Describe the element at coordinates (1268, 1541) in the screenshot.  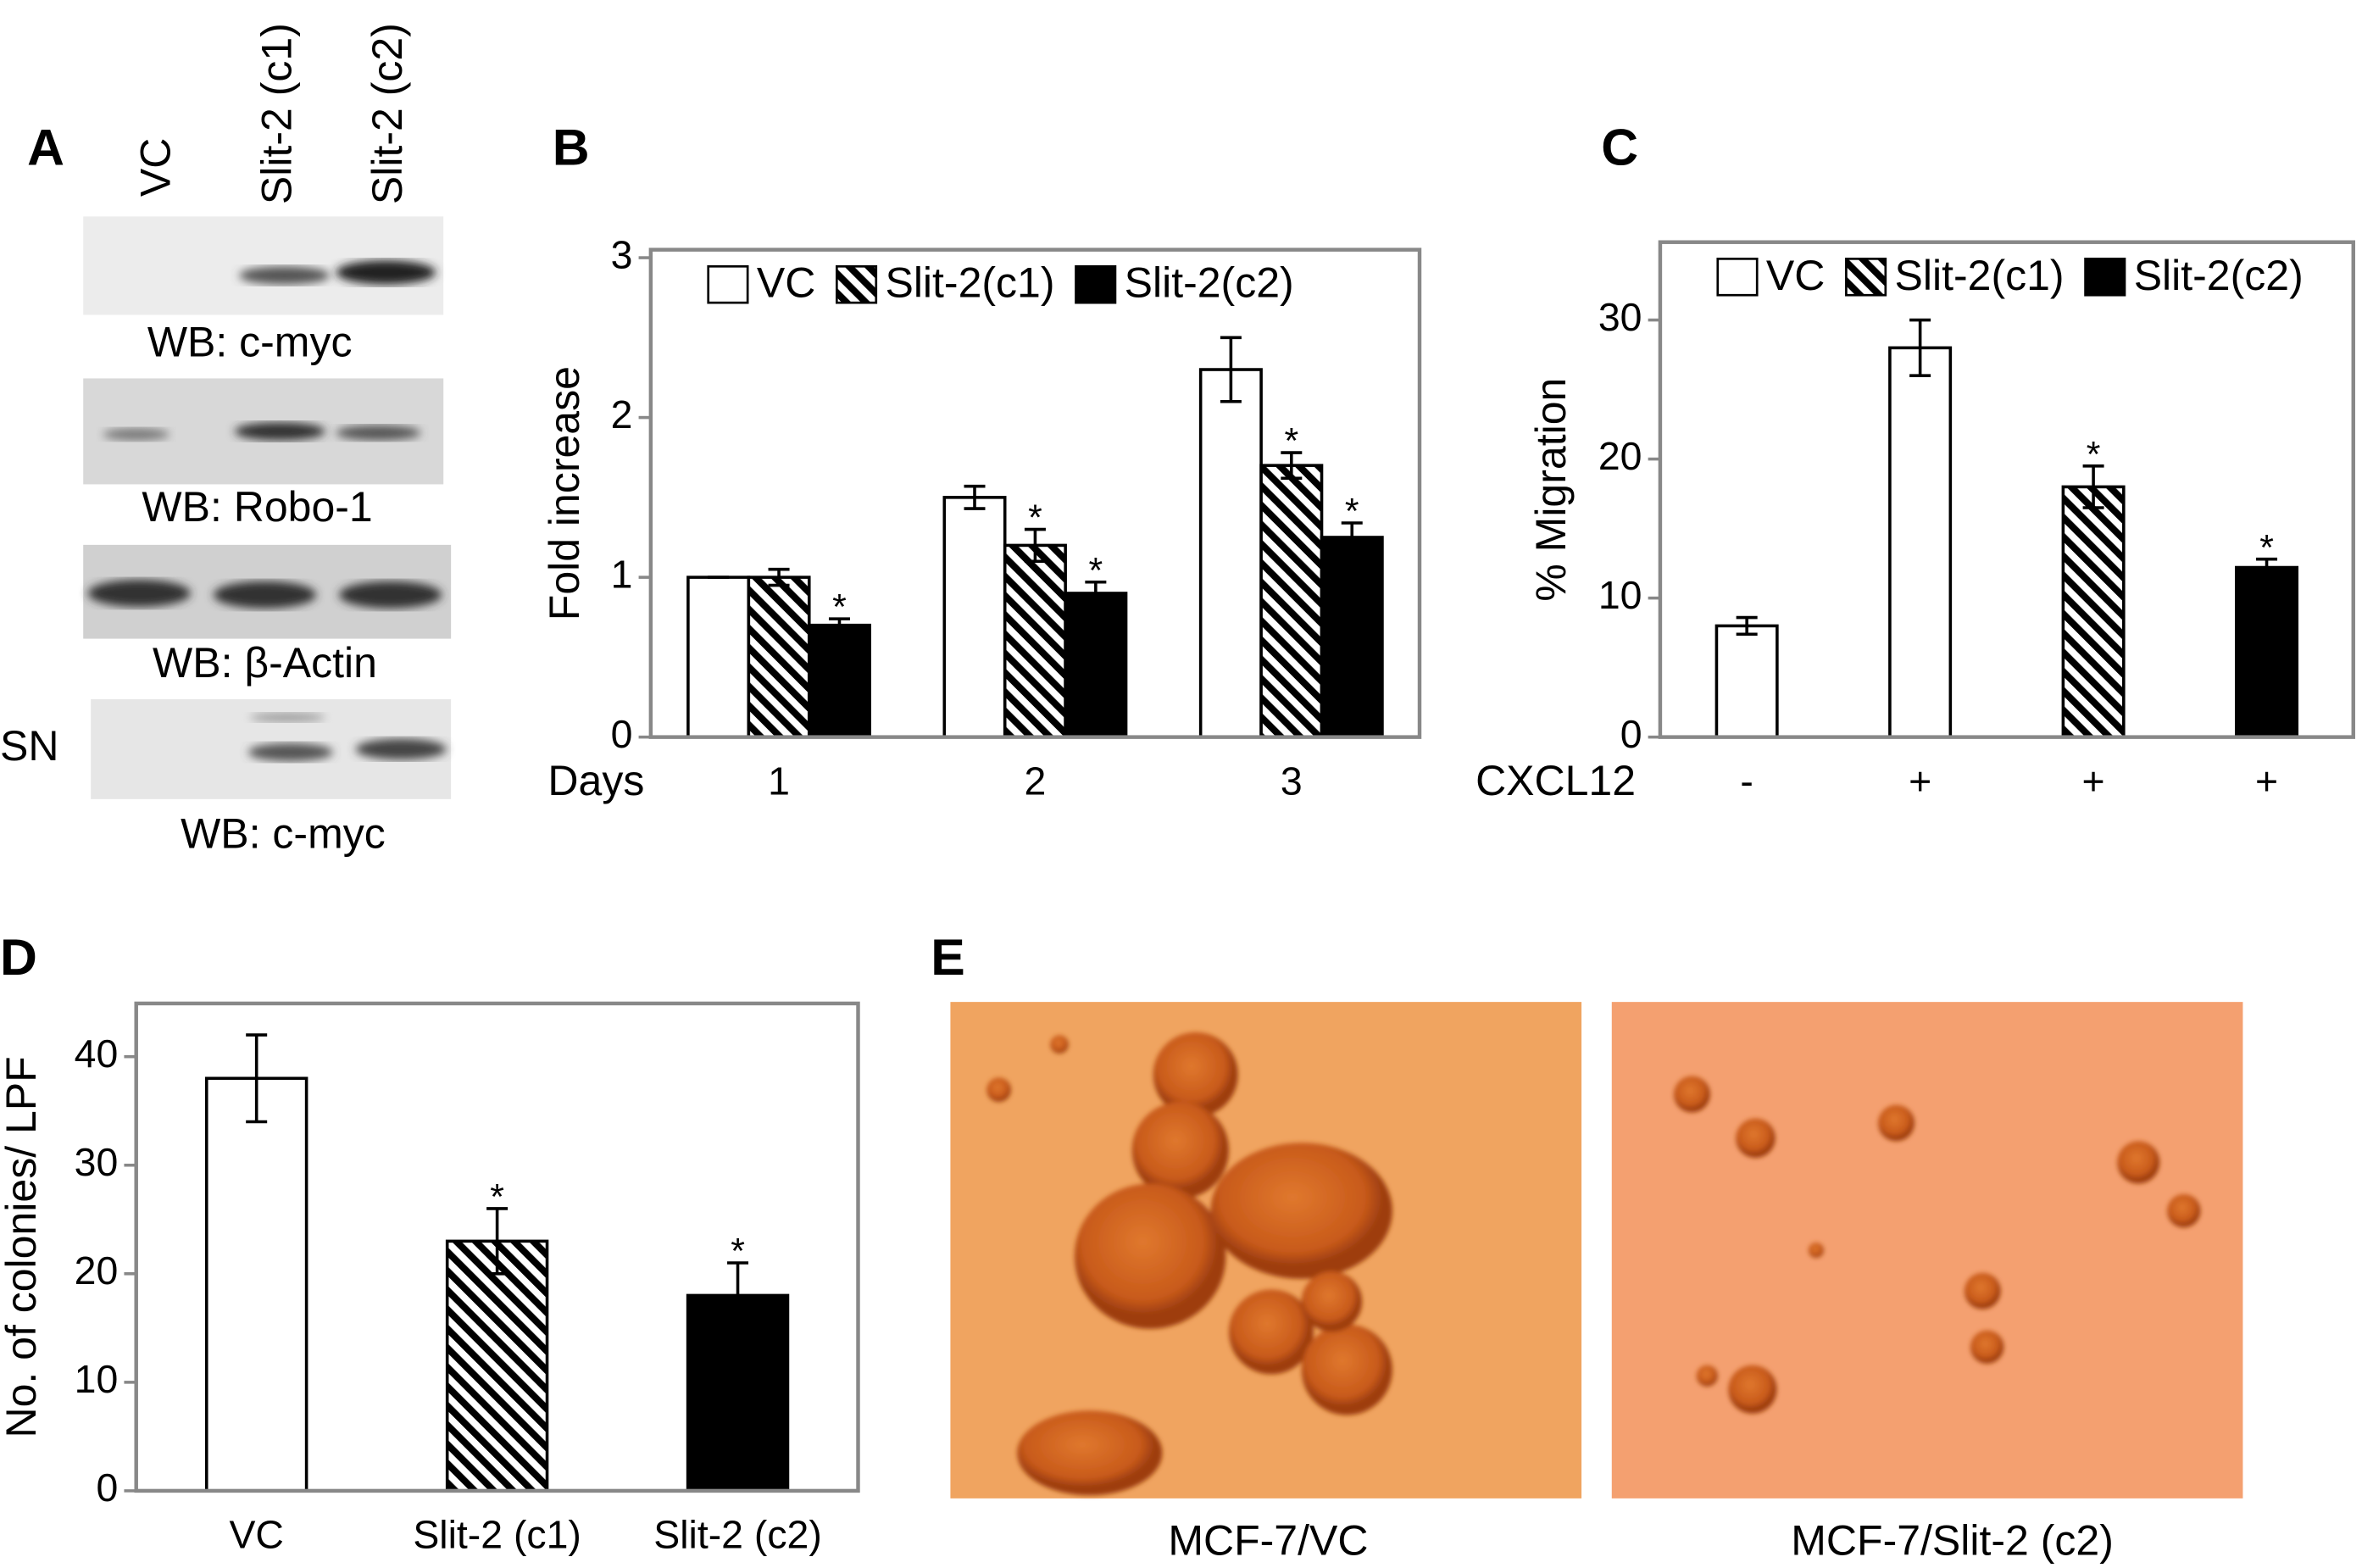
I see `photo-caption: MCF-7/VC` at that location.